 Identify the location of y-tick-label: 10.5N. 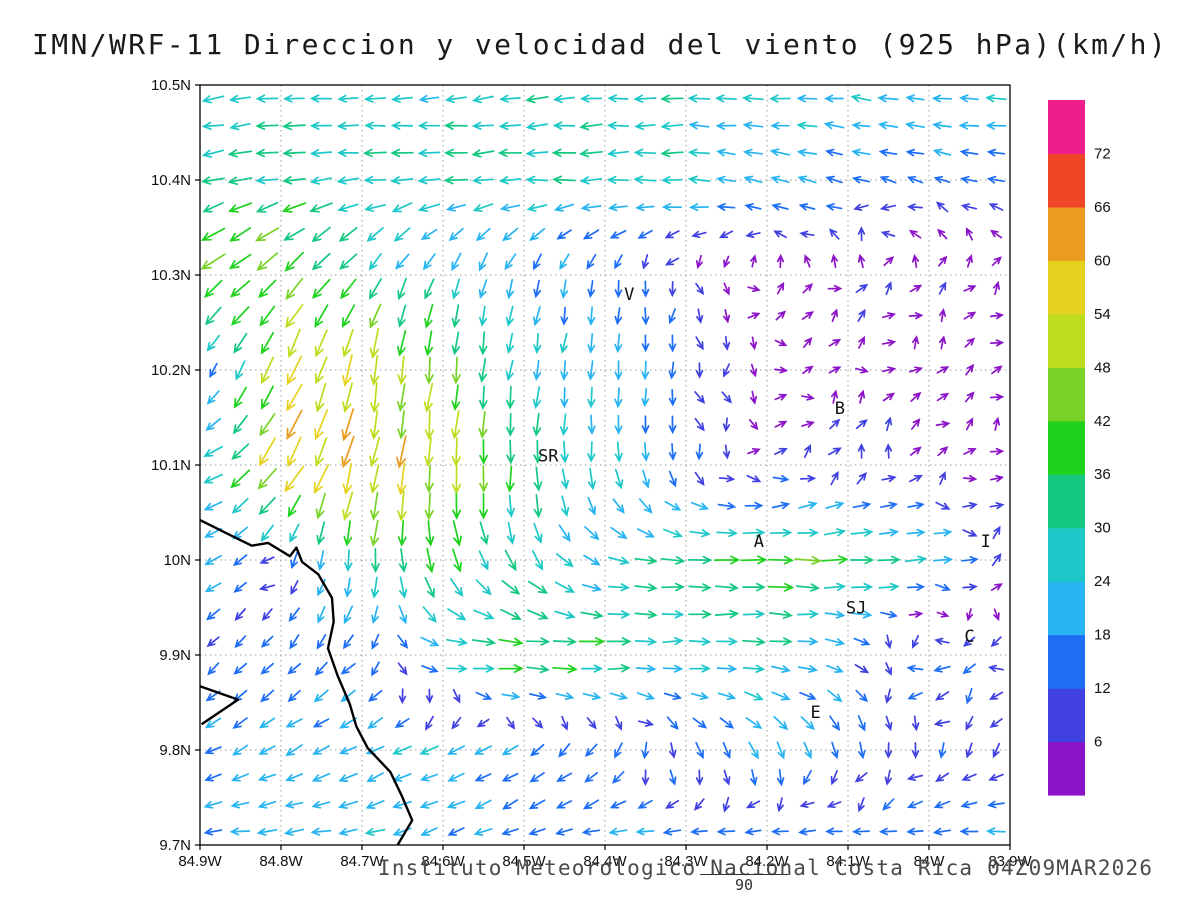
(171, 85).